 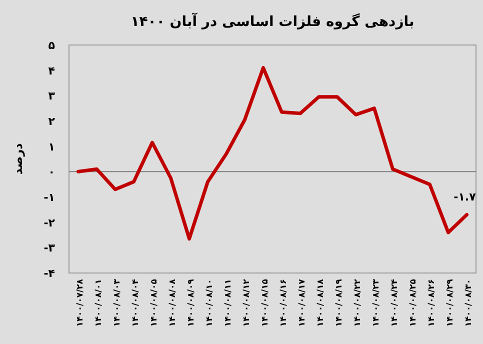 I want to click on y-tick-label: ۱, so click(x=51, y=147).